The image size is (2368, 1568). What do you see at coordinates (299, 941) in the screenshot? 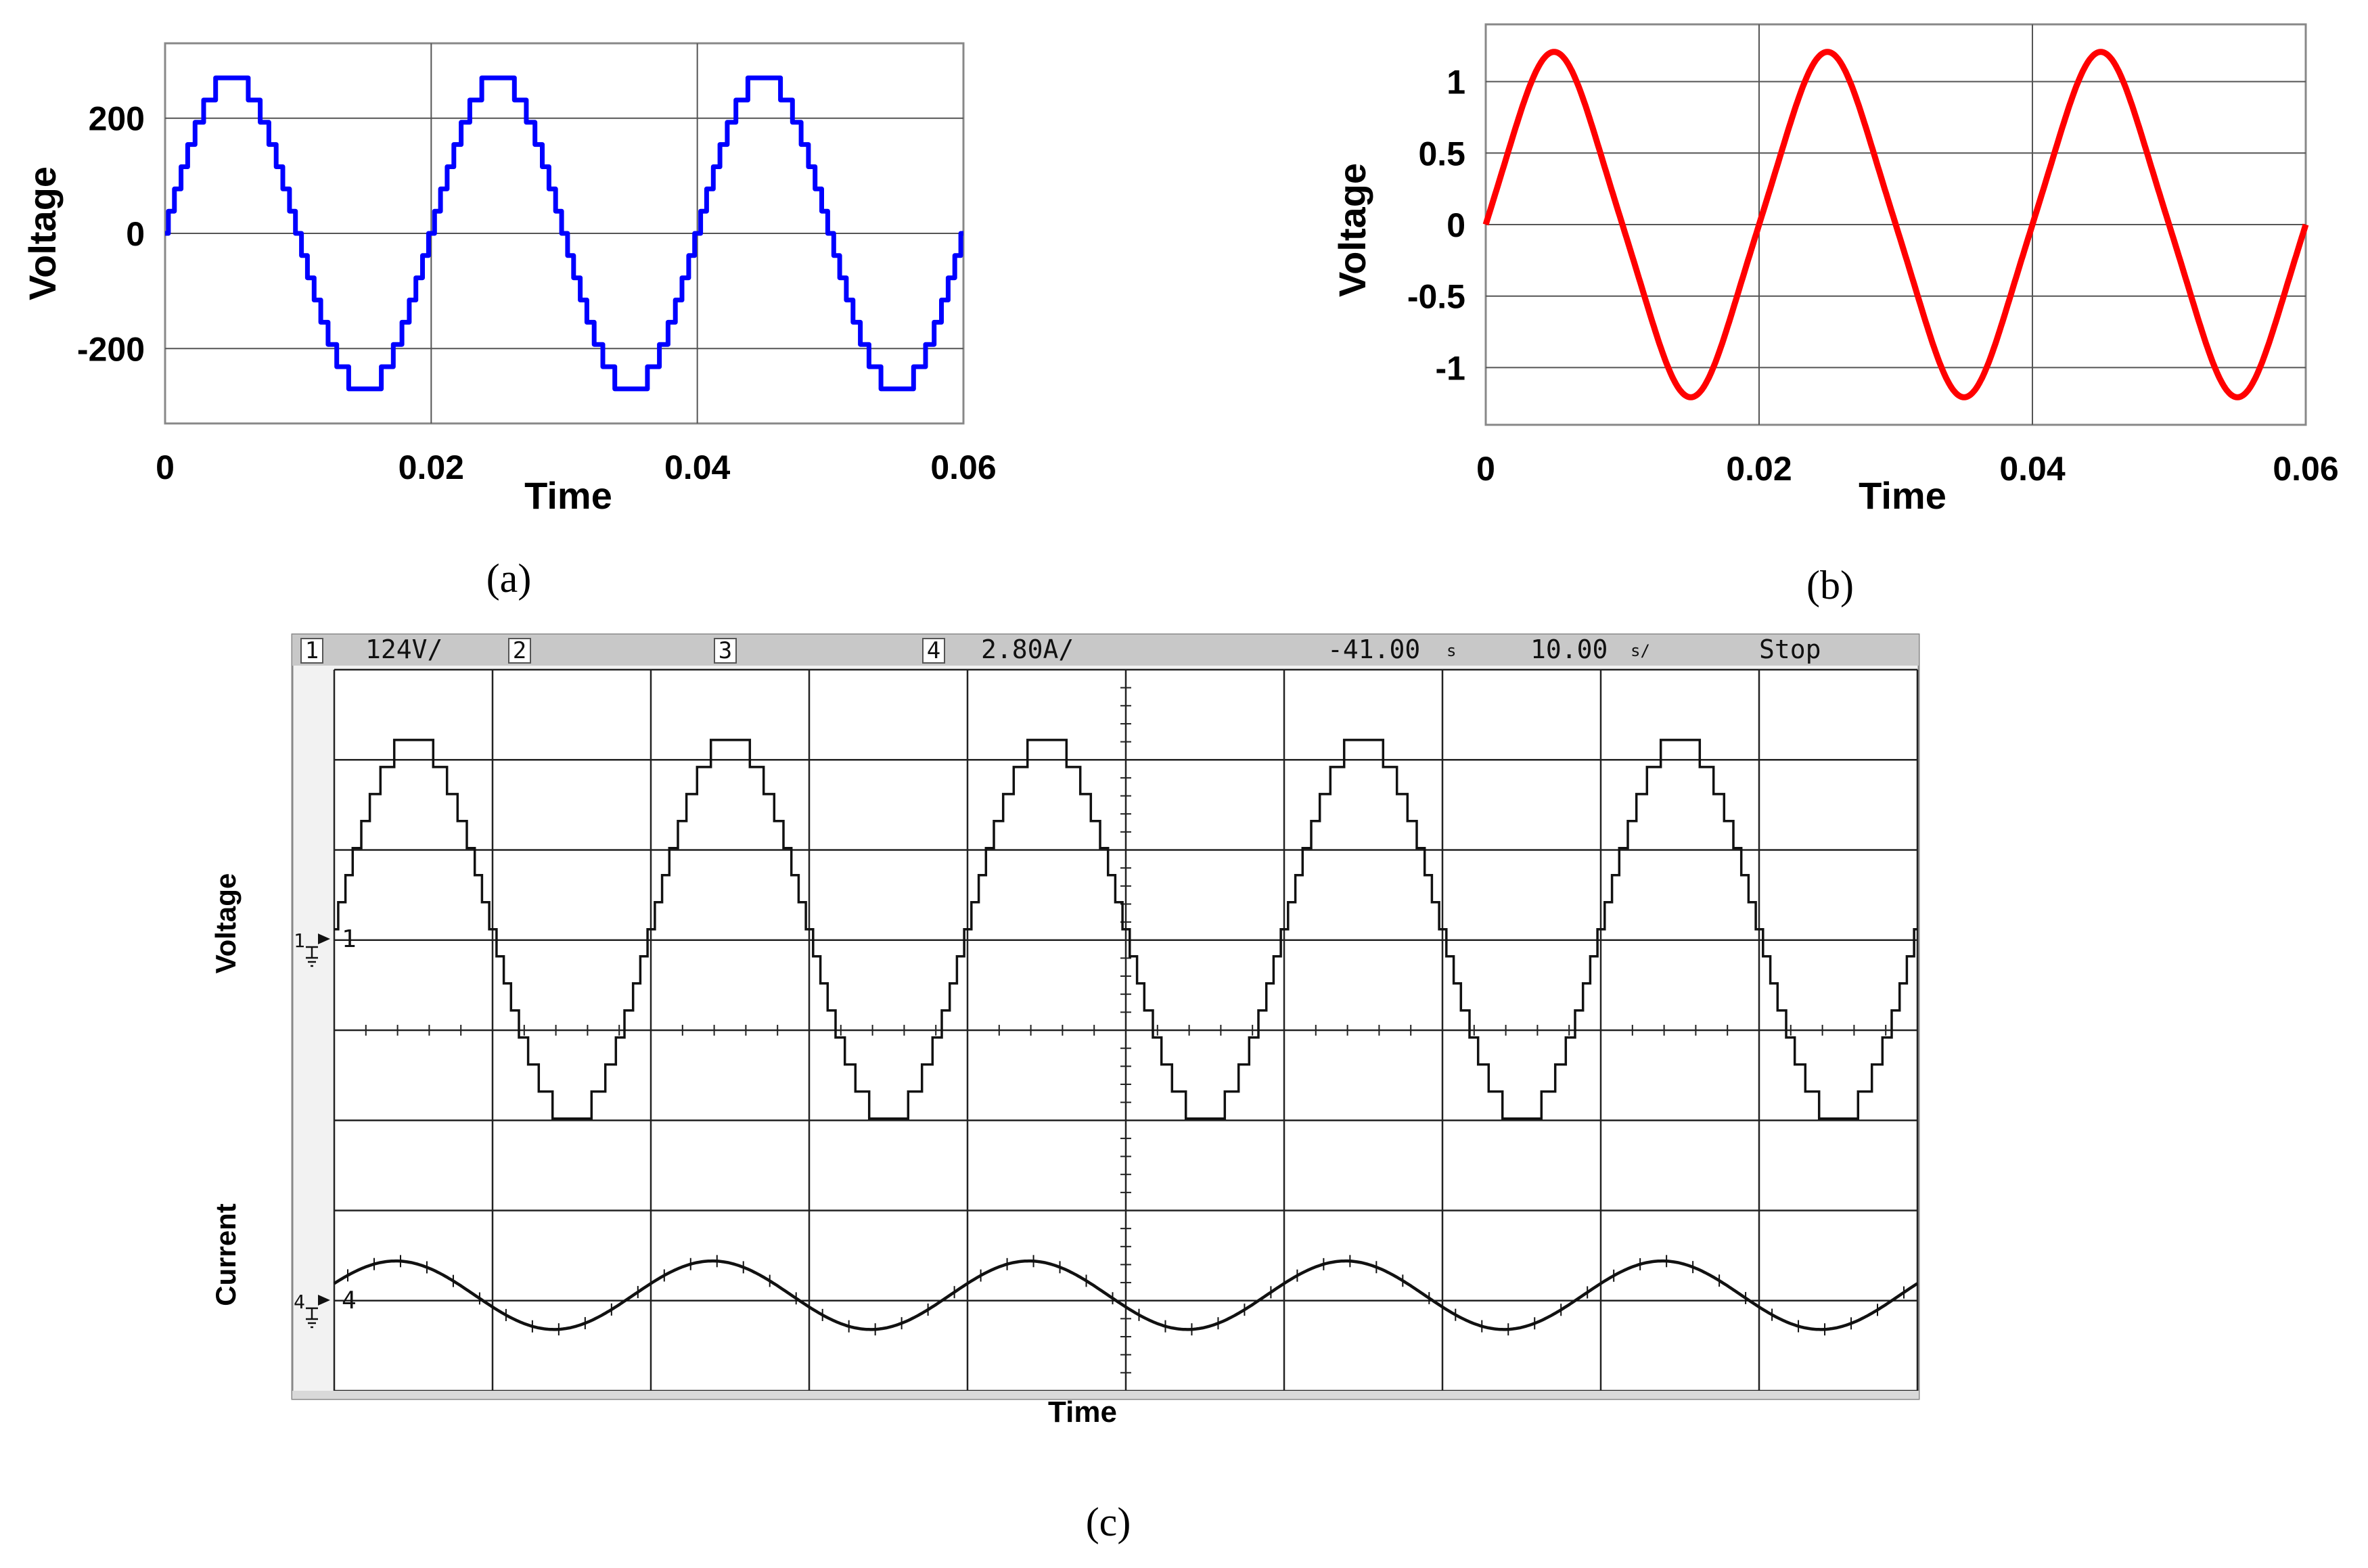
I see `scope-ch1-ground-marker: 1` at bounding box center [299, 941].